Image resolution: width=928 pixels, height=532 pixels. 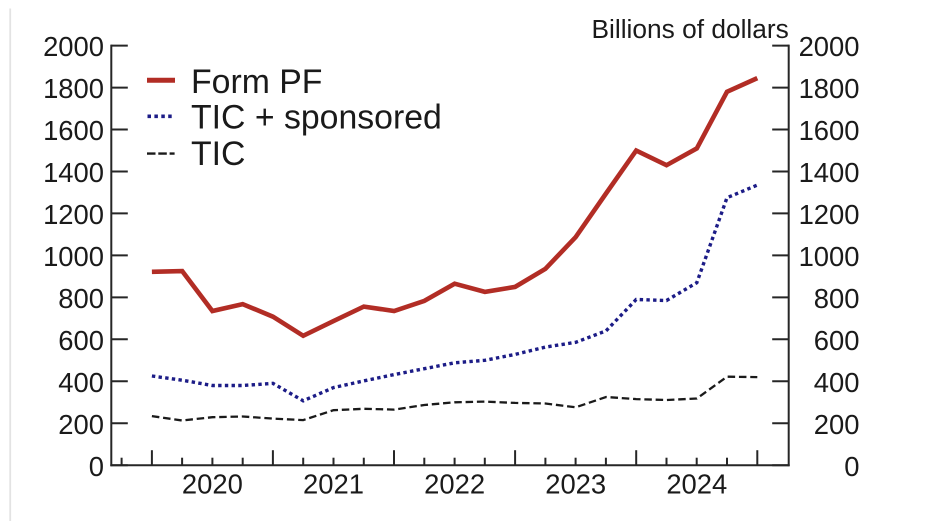 What do you see at coordinates (689, 29) in the screenshot?
I see `svg-text: Billions of dollars` at bounding box center [689, 29].